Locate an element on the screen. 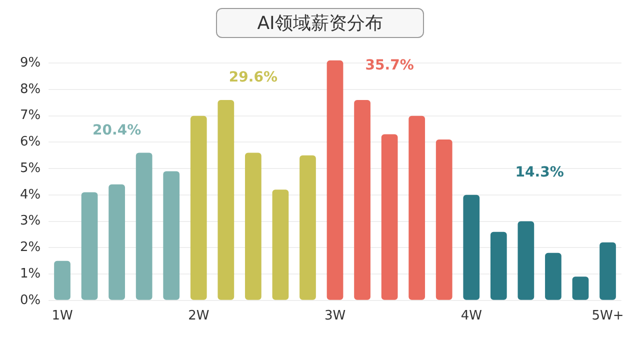 This screenshot has width=640, height=339. y-tick-label: 0% is located at coordinates (30, 300).